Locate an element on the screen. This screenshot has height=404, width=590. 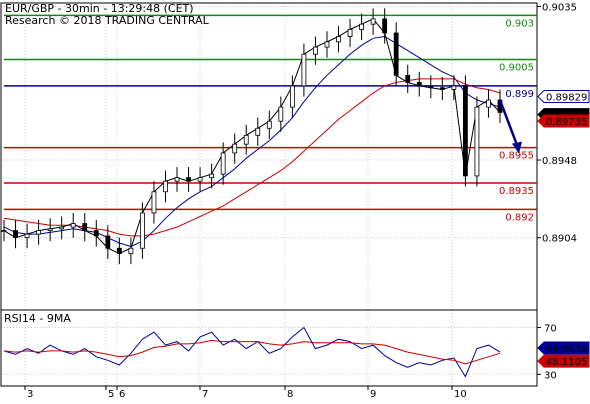
time-tick-label: 7 is located at coordinates (205, 394).